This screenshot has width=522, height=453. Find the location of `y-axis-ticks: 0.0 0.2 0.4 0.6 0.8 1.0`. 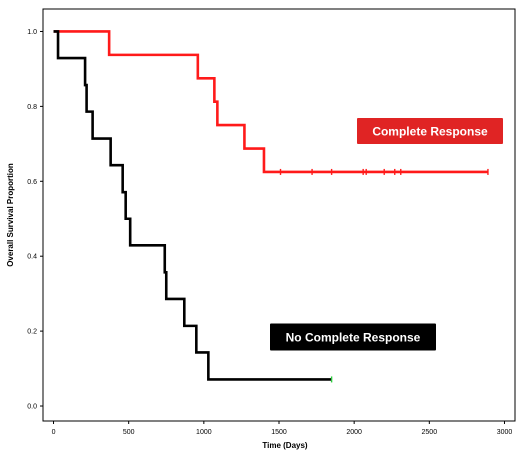

y-axis-ticks: 0.0 0.2 0.4 0.6 0.8 1.0 is located at coordinates (35, 220).